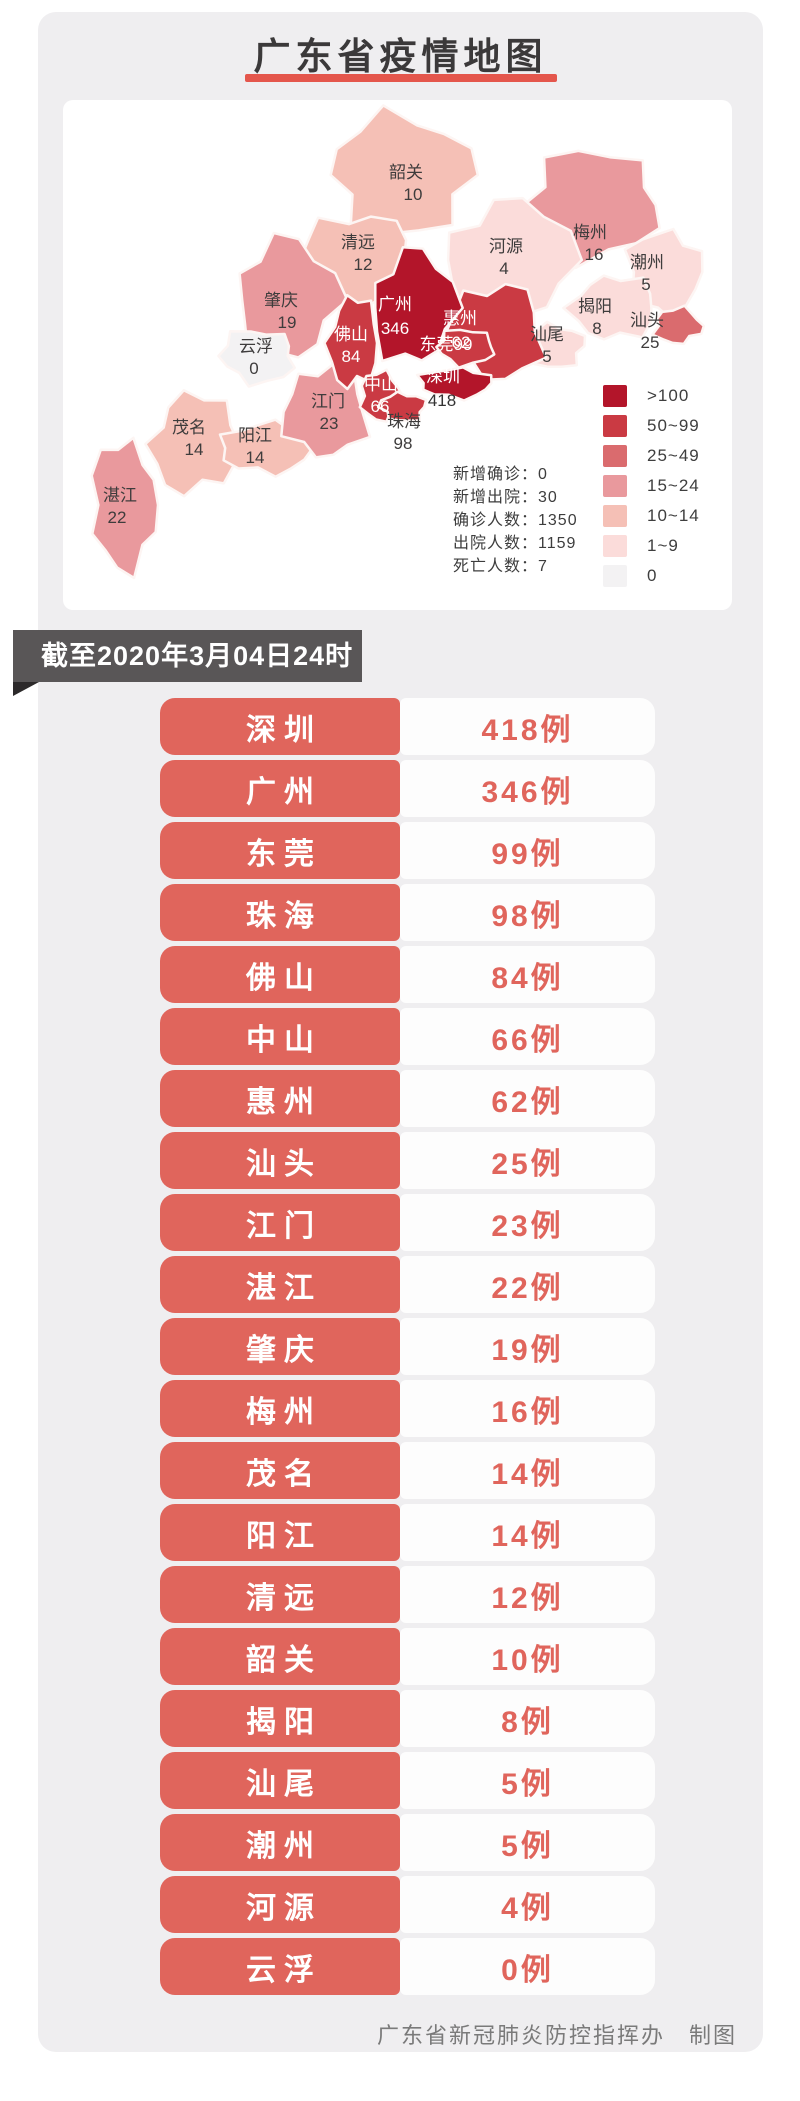  I want to click on cases-count: 62例, so click(527, 1102).